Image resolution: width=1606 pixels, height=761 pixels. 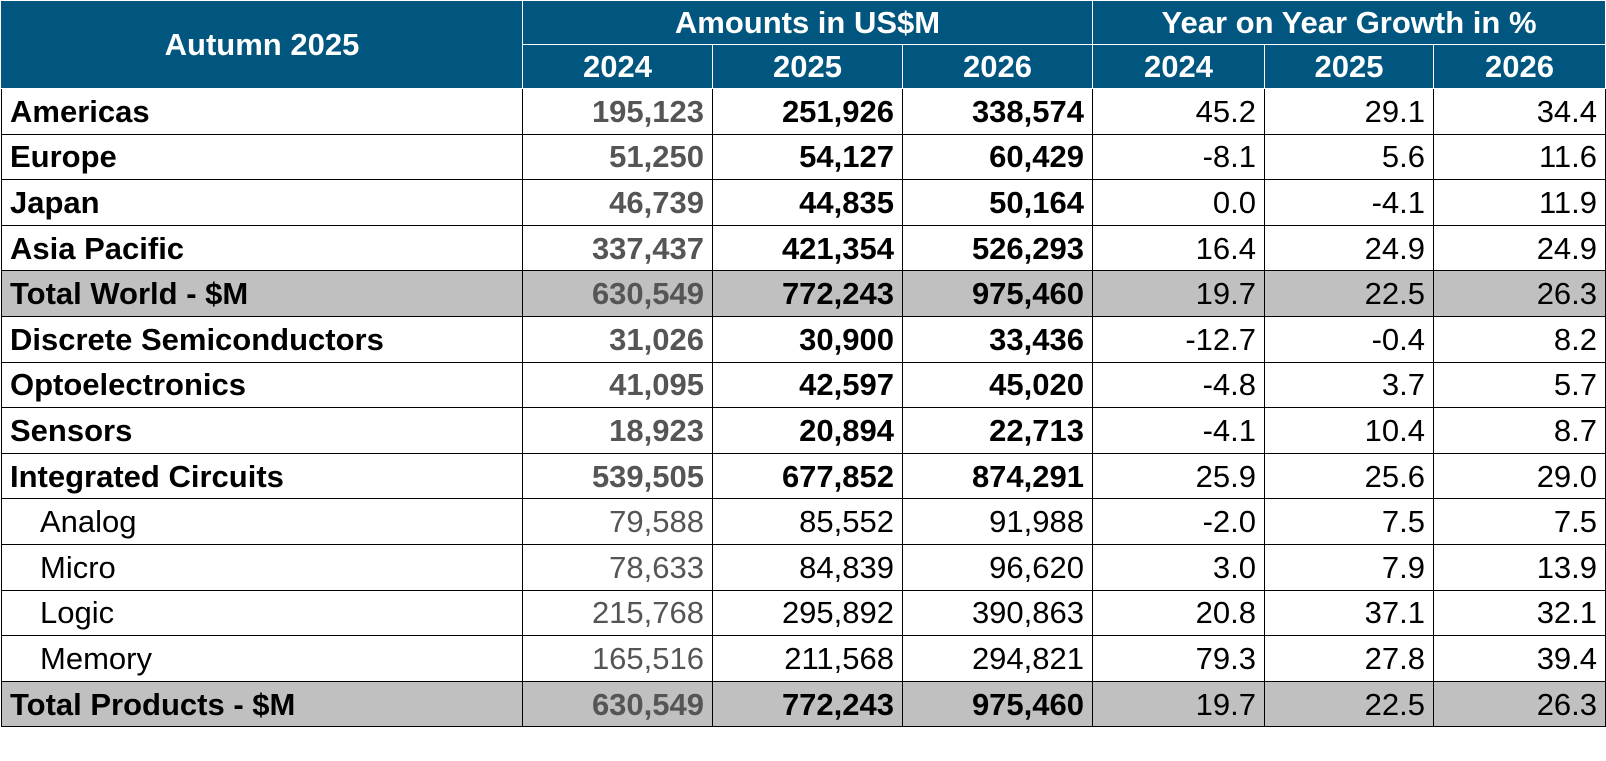 I want to click on cell: 85,552, so click(x=807, y=521).